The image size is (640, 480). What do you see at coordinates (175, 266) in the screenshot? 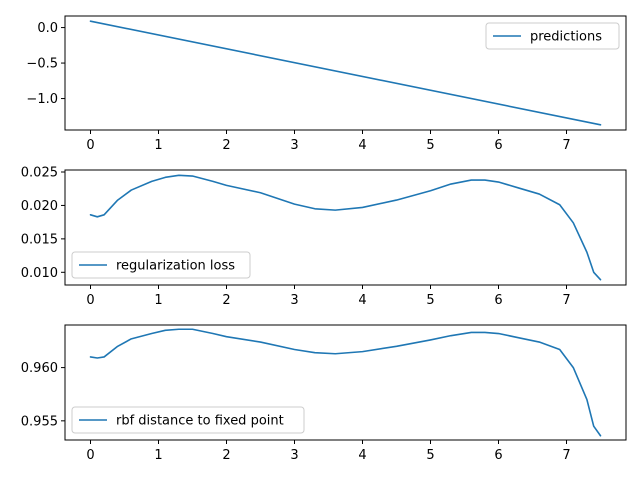
I see `legend-label: regularization loss` at bounding box center [175, 266].